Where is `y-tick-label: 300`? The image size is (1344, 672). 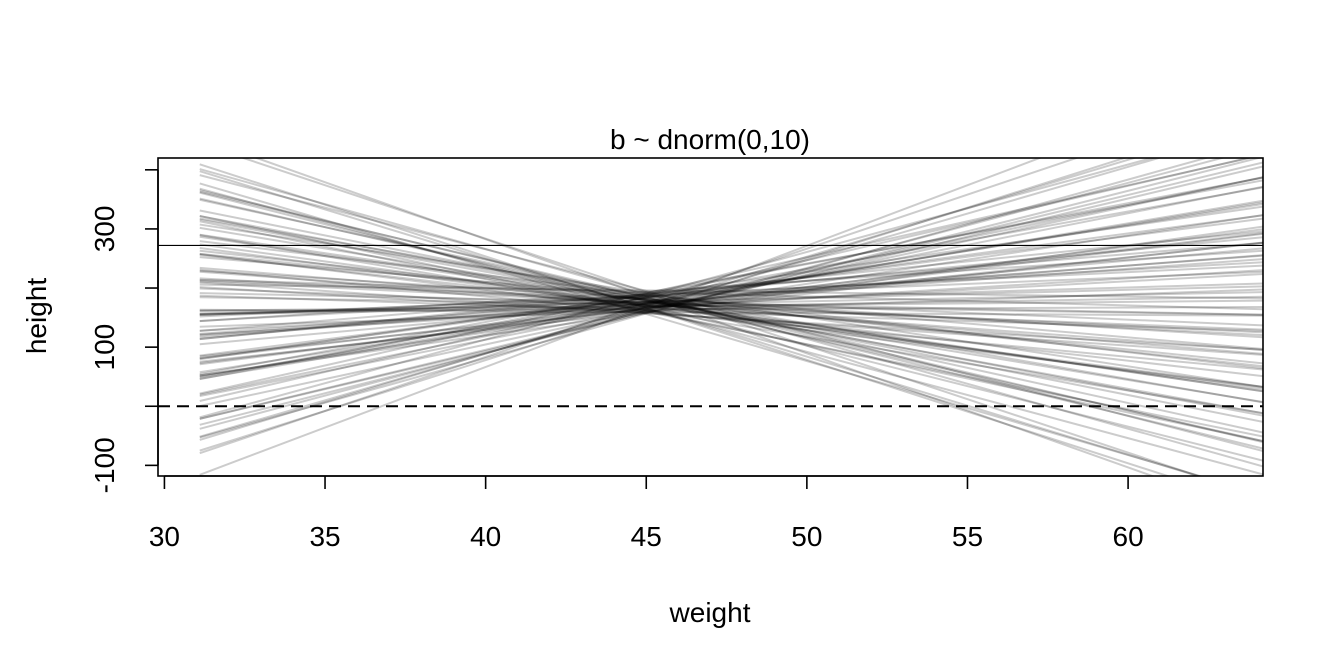
y-tick-label: 300 is located at coordinates (104, 229).